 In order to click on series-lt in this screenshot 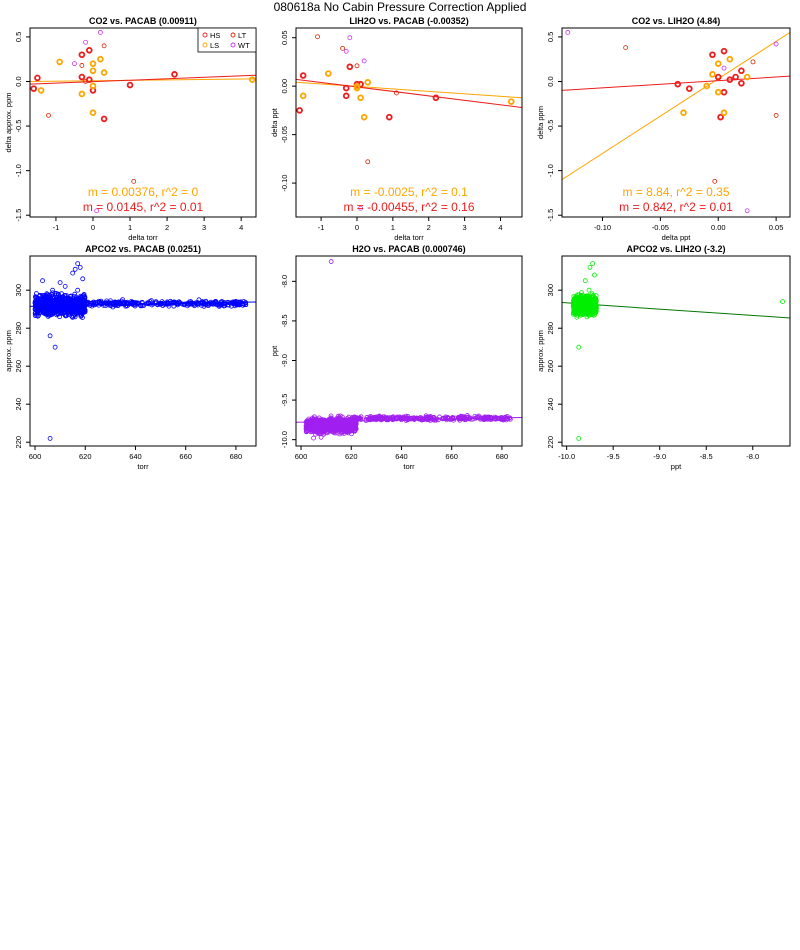, I will do `click(701, 114)`.